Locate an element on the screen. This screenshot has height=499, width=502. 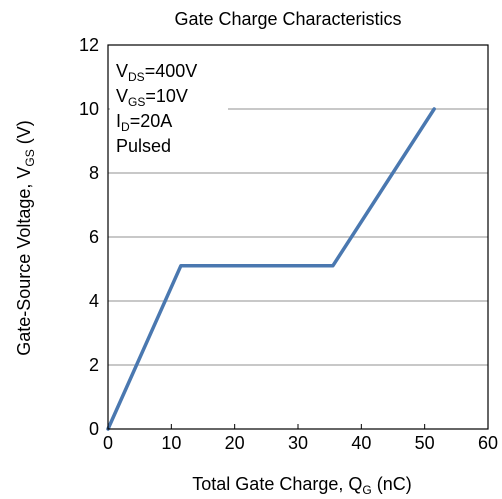
x-tick-label: 50 is located at coordinates (425, 443).